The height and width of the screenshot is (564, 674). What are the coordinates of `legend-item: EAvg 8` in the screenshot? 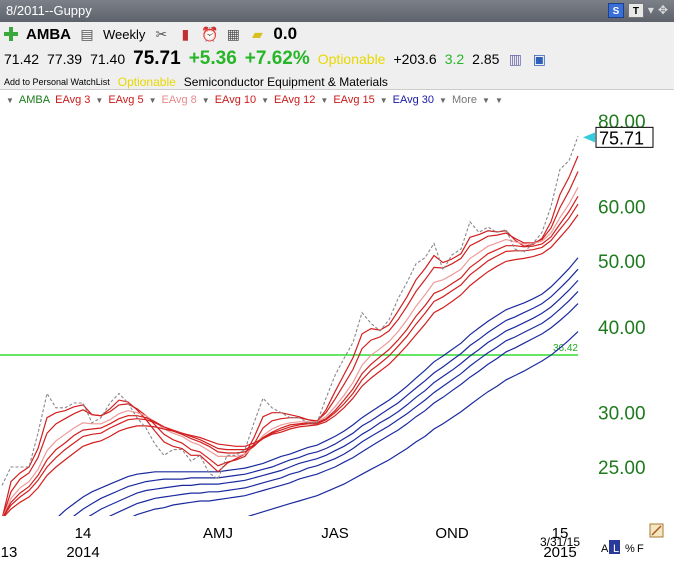 It's located at (179, 100).